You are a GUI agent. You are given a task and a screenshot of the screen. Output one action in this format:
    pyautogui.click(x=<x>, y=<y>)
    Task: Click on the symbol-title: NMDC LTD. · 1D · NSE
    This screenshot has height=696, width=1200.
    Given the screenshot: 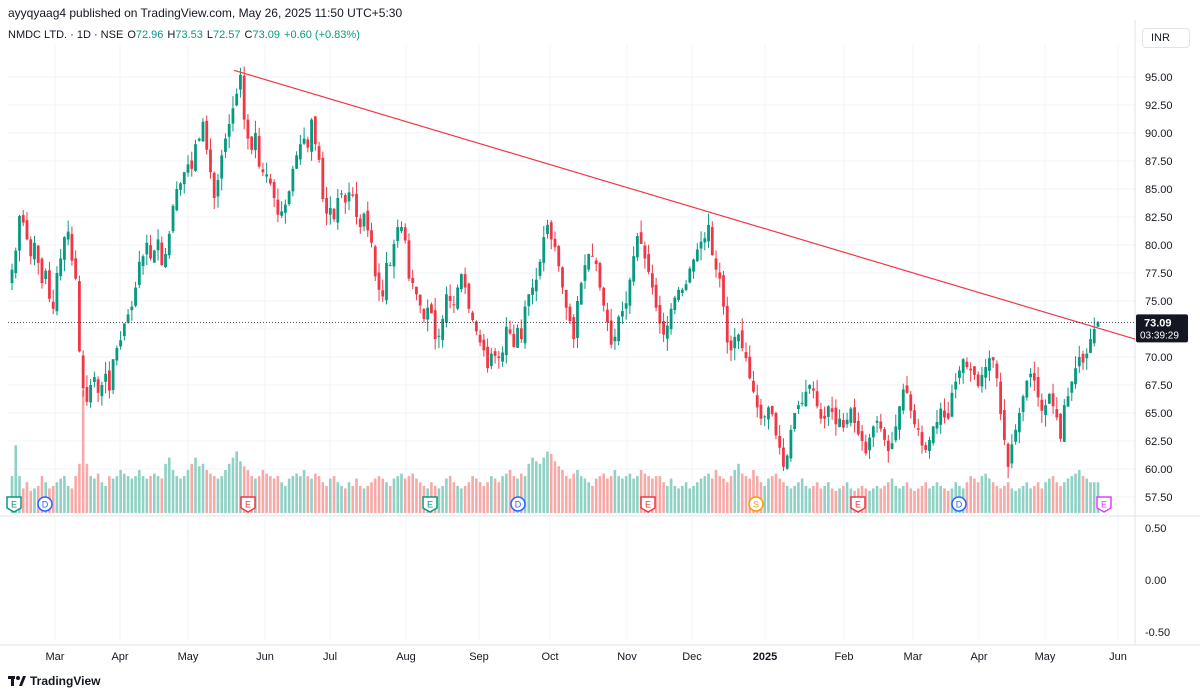 What is the action you would take?
    pyautogui.click(x=66, y=35)
    